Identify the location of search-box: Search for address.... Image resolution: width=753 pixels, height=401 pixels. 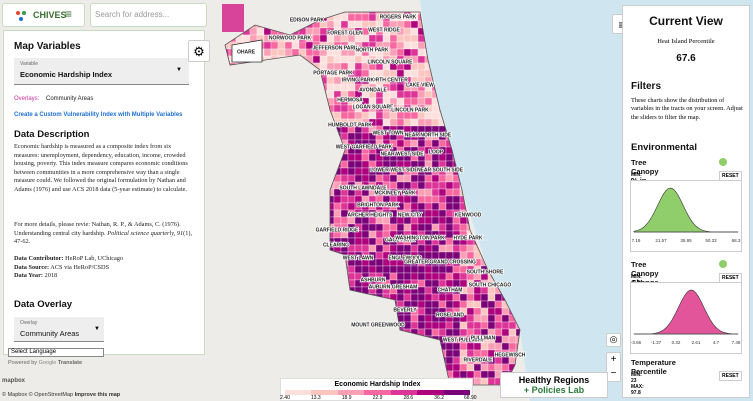
(148, 15).